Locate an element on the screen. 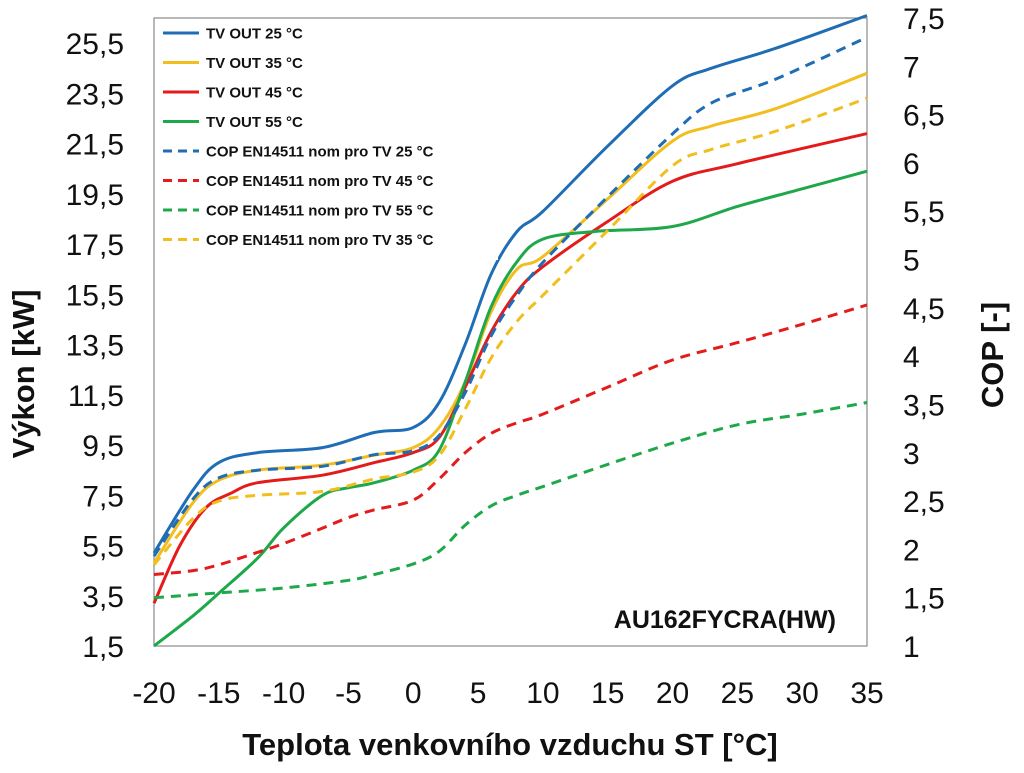 This screenshot has height=773, width=1024. legend-box is located at coordinates (329, 140).